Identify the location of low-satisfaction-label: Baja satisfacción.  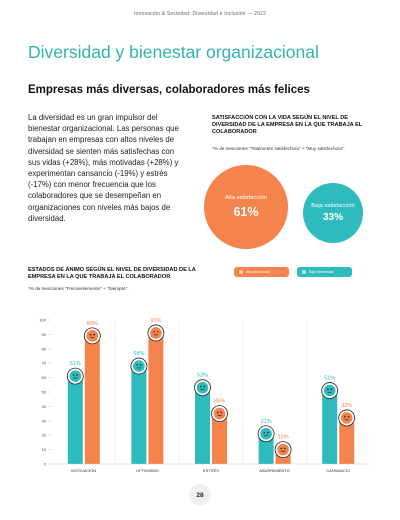
(333, 206).